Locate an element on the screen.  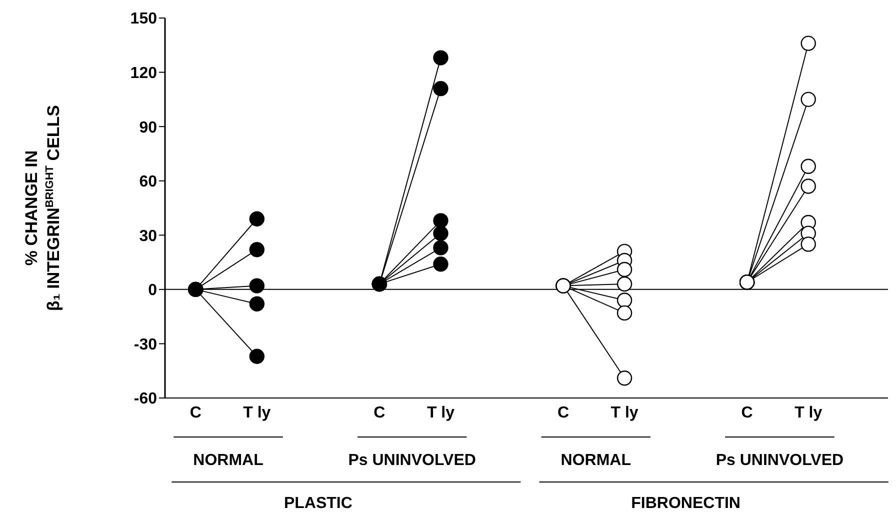
y-tick-label: -60 is located at coordinates (146, 399).